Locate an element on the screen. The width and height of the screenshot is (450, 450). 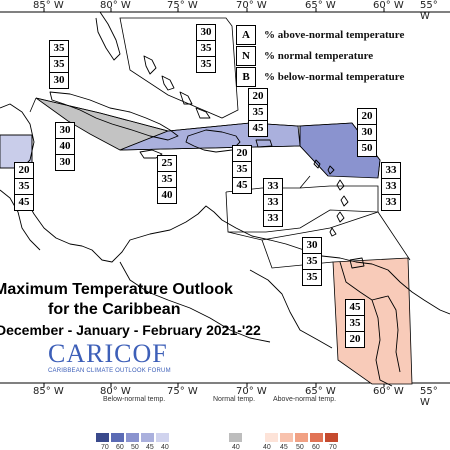
lon-label-85w-bottom: 85° W is located at coordinates (48, 391).